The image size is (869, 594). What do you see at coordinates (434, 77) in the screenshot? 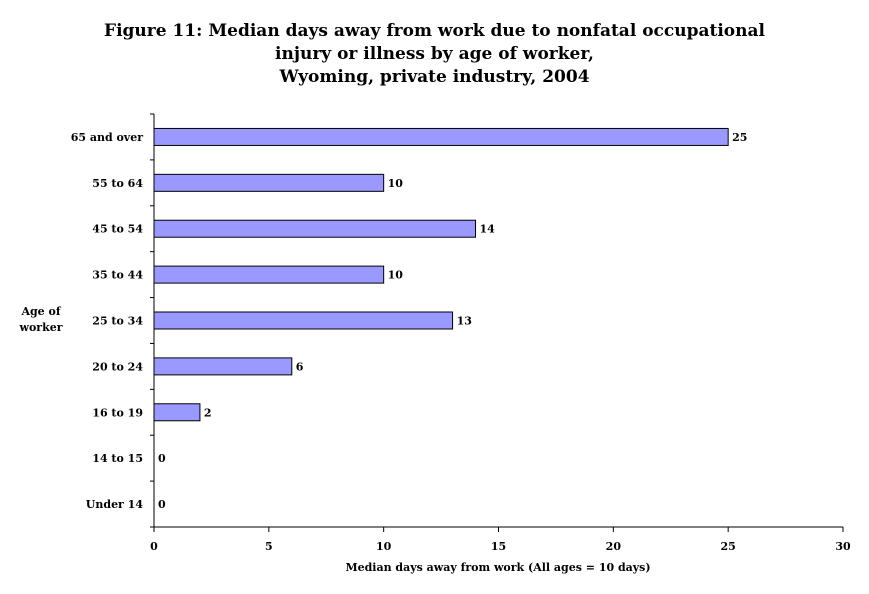
I see `chart-title-line-3: Wyoming, private industry, 2004` at bounding box center [434, 77].